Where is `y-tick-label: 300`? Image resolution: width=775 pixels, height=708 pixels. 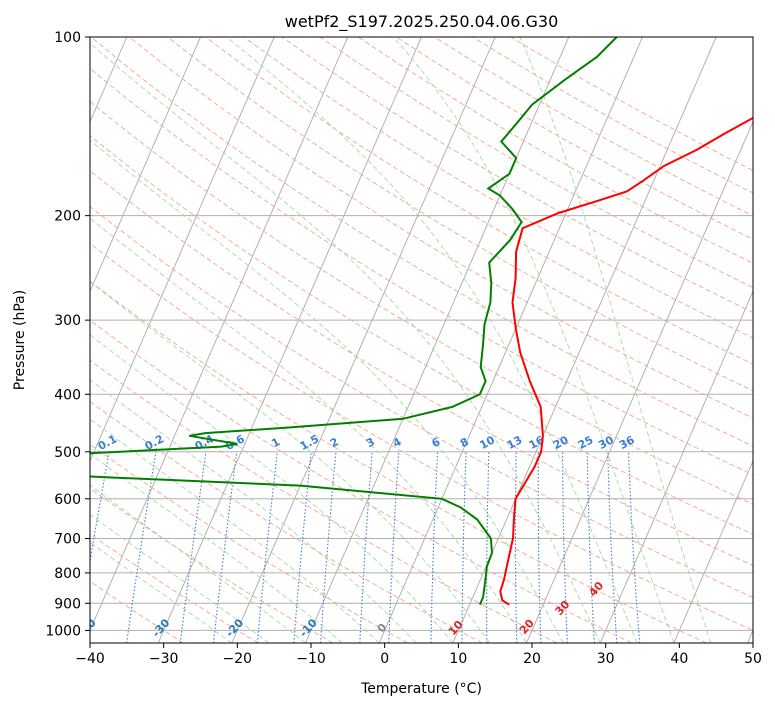
y-tick-label: 300 is located at coordinates (67, 321).